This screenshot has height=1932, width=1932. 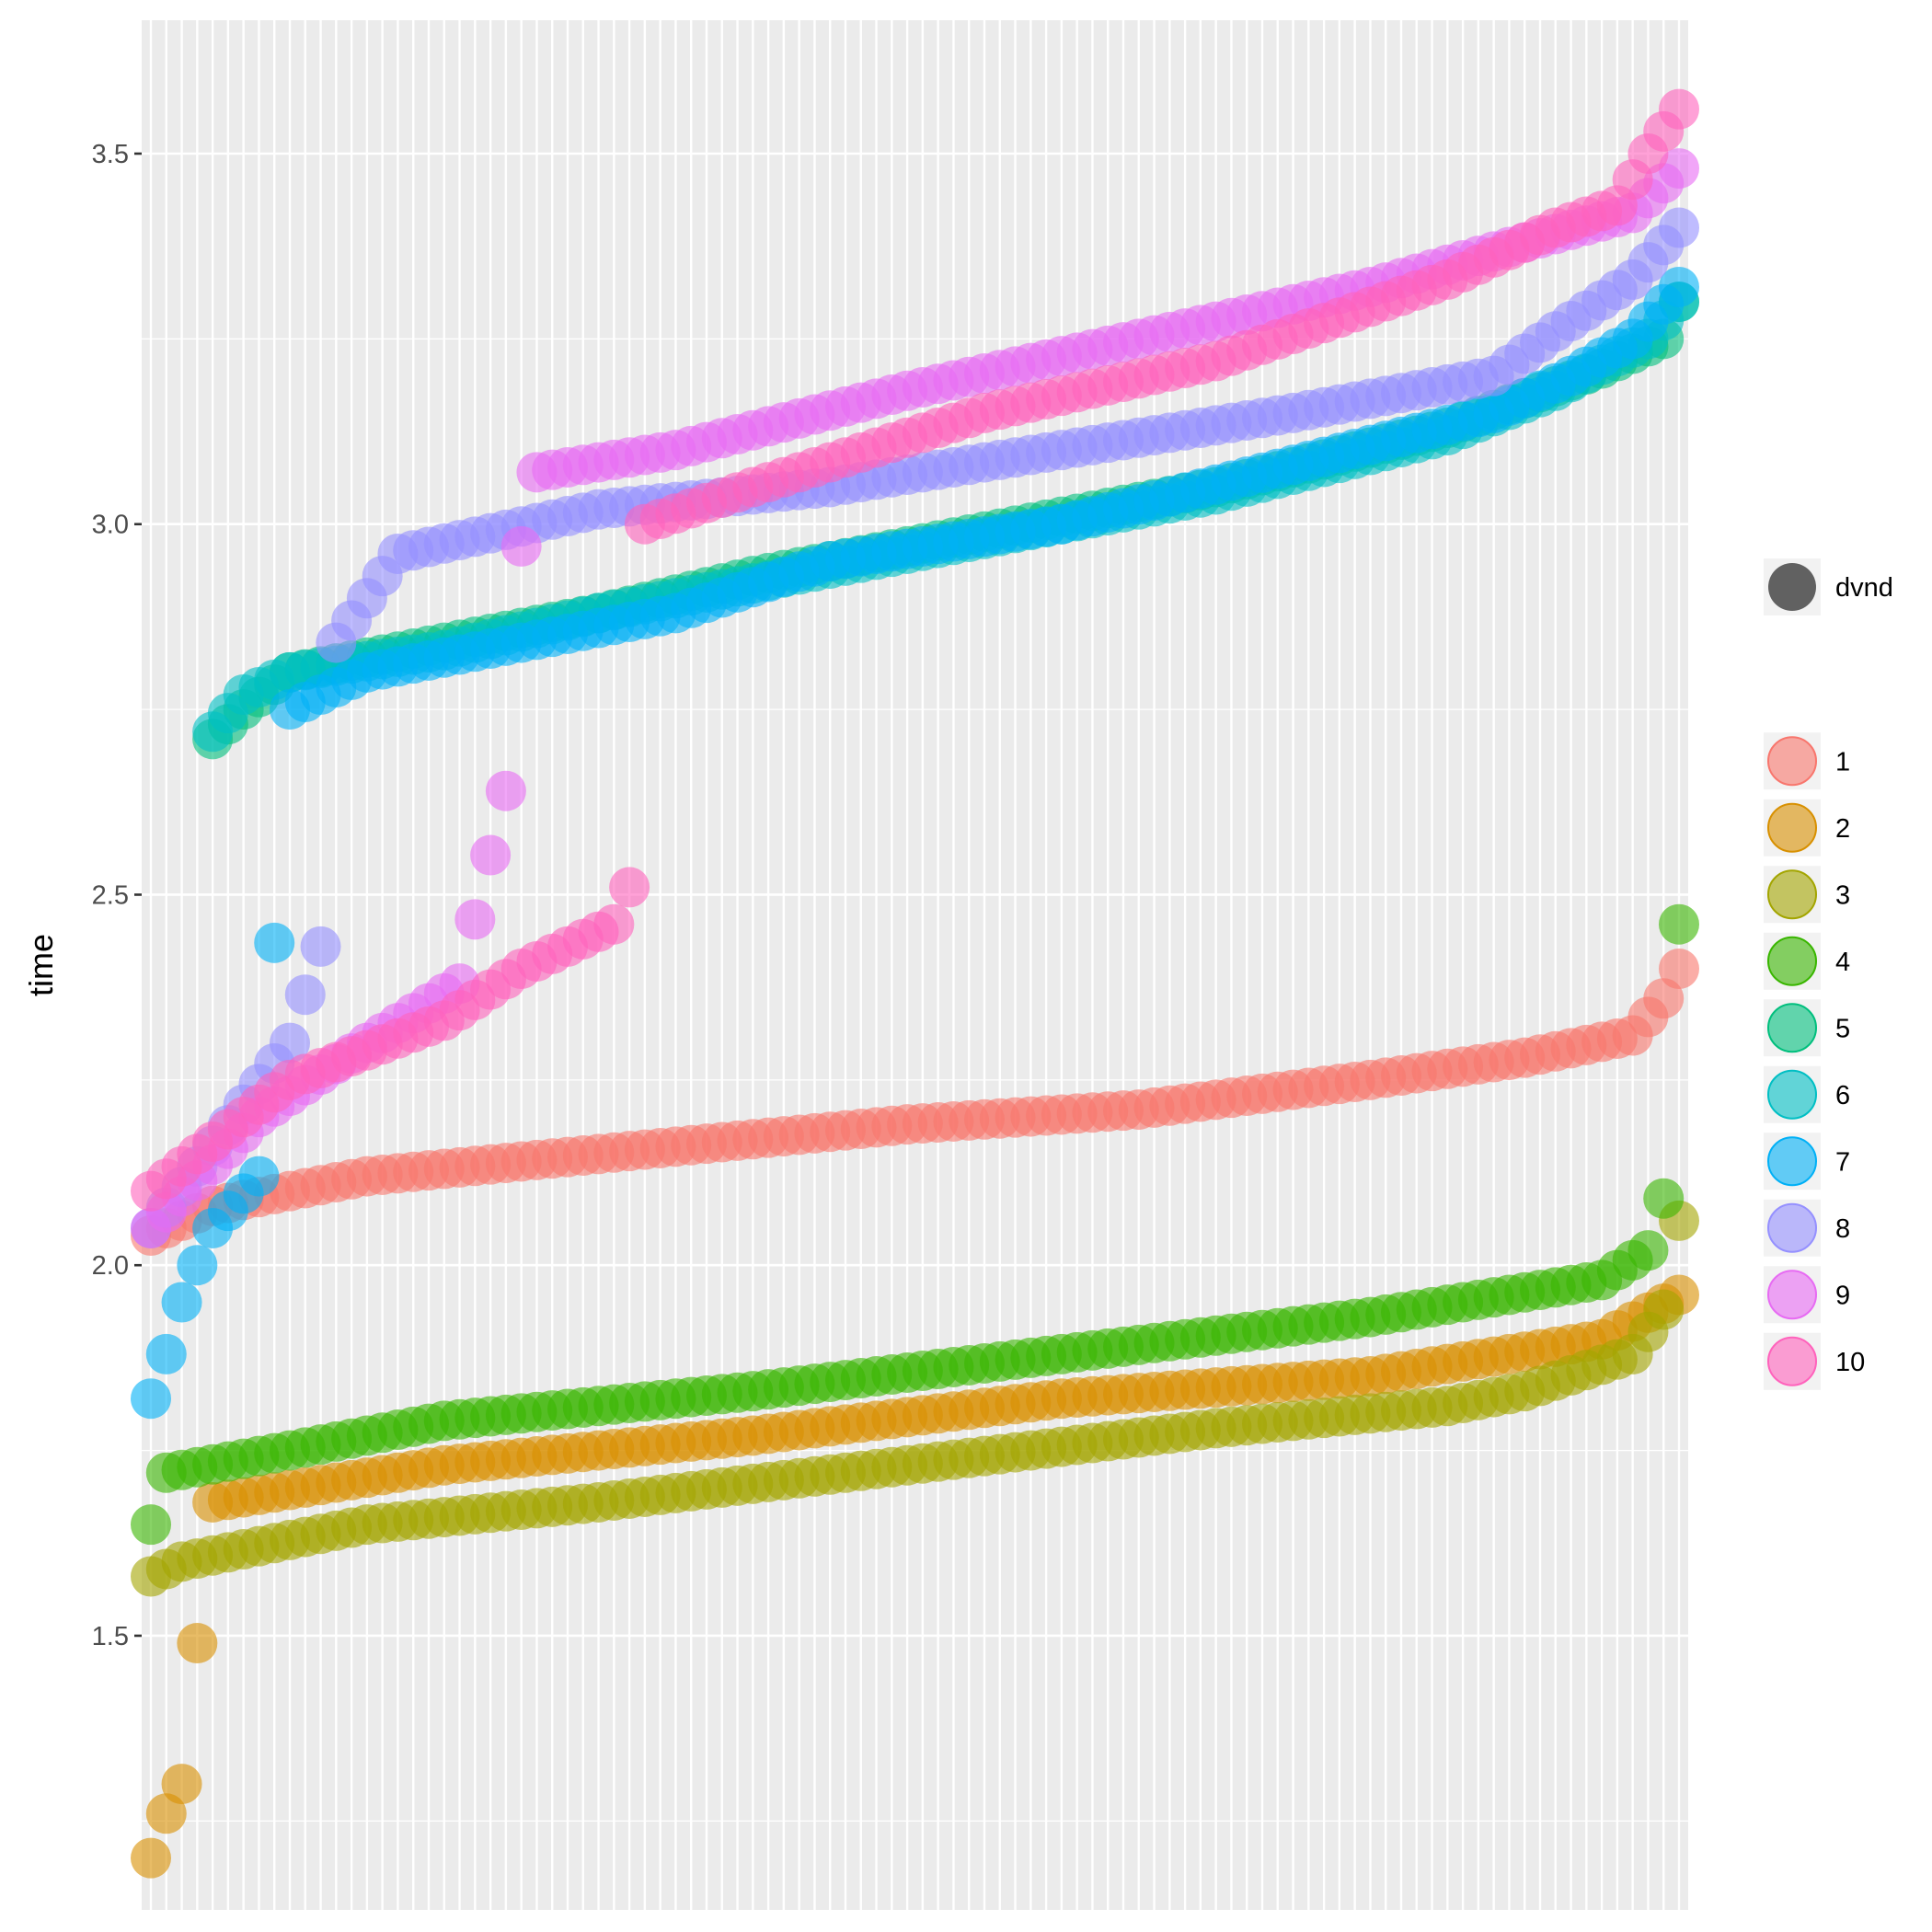 I want to click on legend-size-label: dvnd, so click(x=1864, y=588).